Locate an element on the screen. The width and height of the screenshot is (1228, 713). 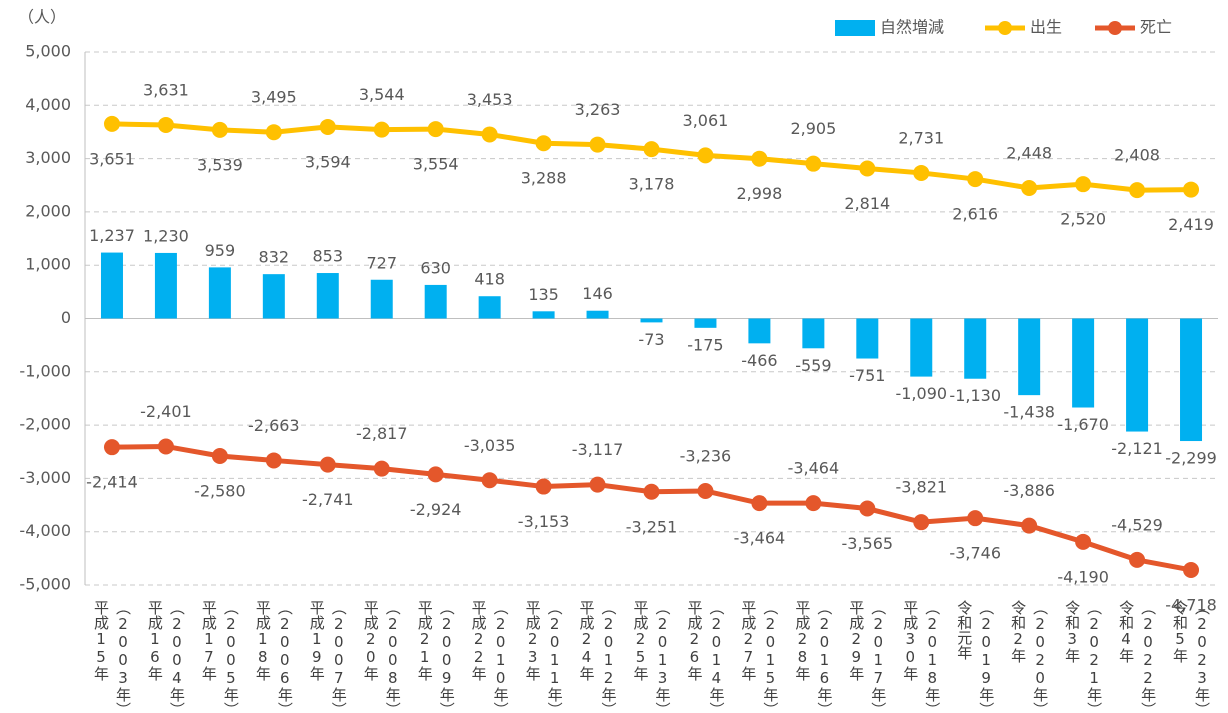
data-label: 3,594 is located at coordinates (328, 161).